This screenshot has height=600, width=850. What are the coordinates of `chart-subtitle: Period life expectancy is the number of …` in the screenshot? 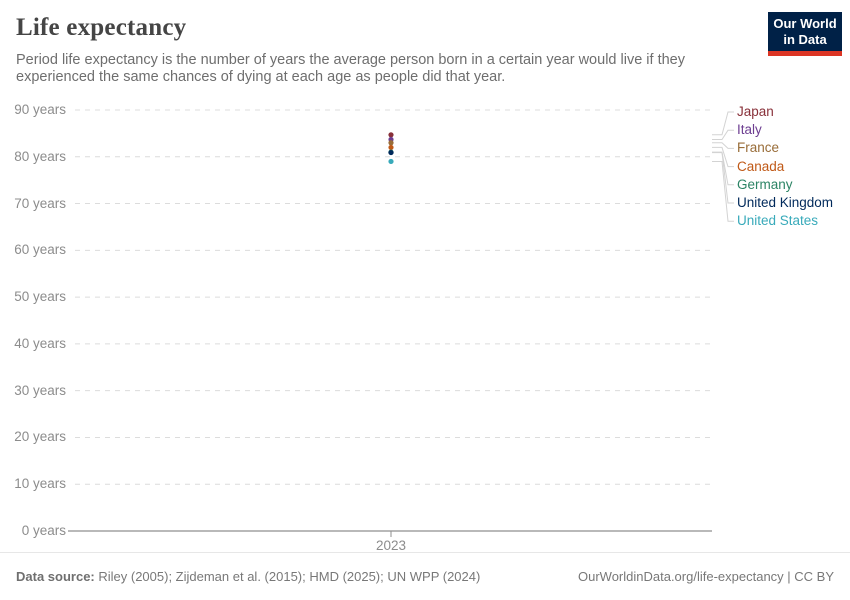 It's located at (350, 68).